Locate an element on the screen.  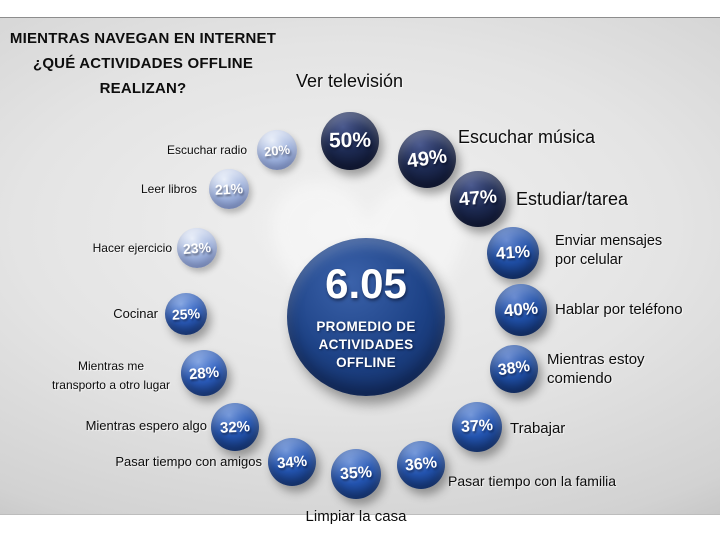
label-limpiar-casa: Limpiar la casa is located at coordinates (356, 516).